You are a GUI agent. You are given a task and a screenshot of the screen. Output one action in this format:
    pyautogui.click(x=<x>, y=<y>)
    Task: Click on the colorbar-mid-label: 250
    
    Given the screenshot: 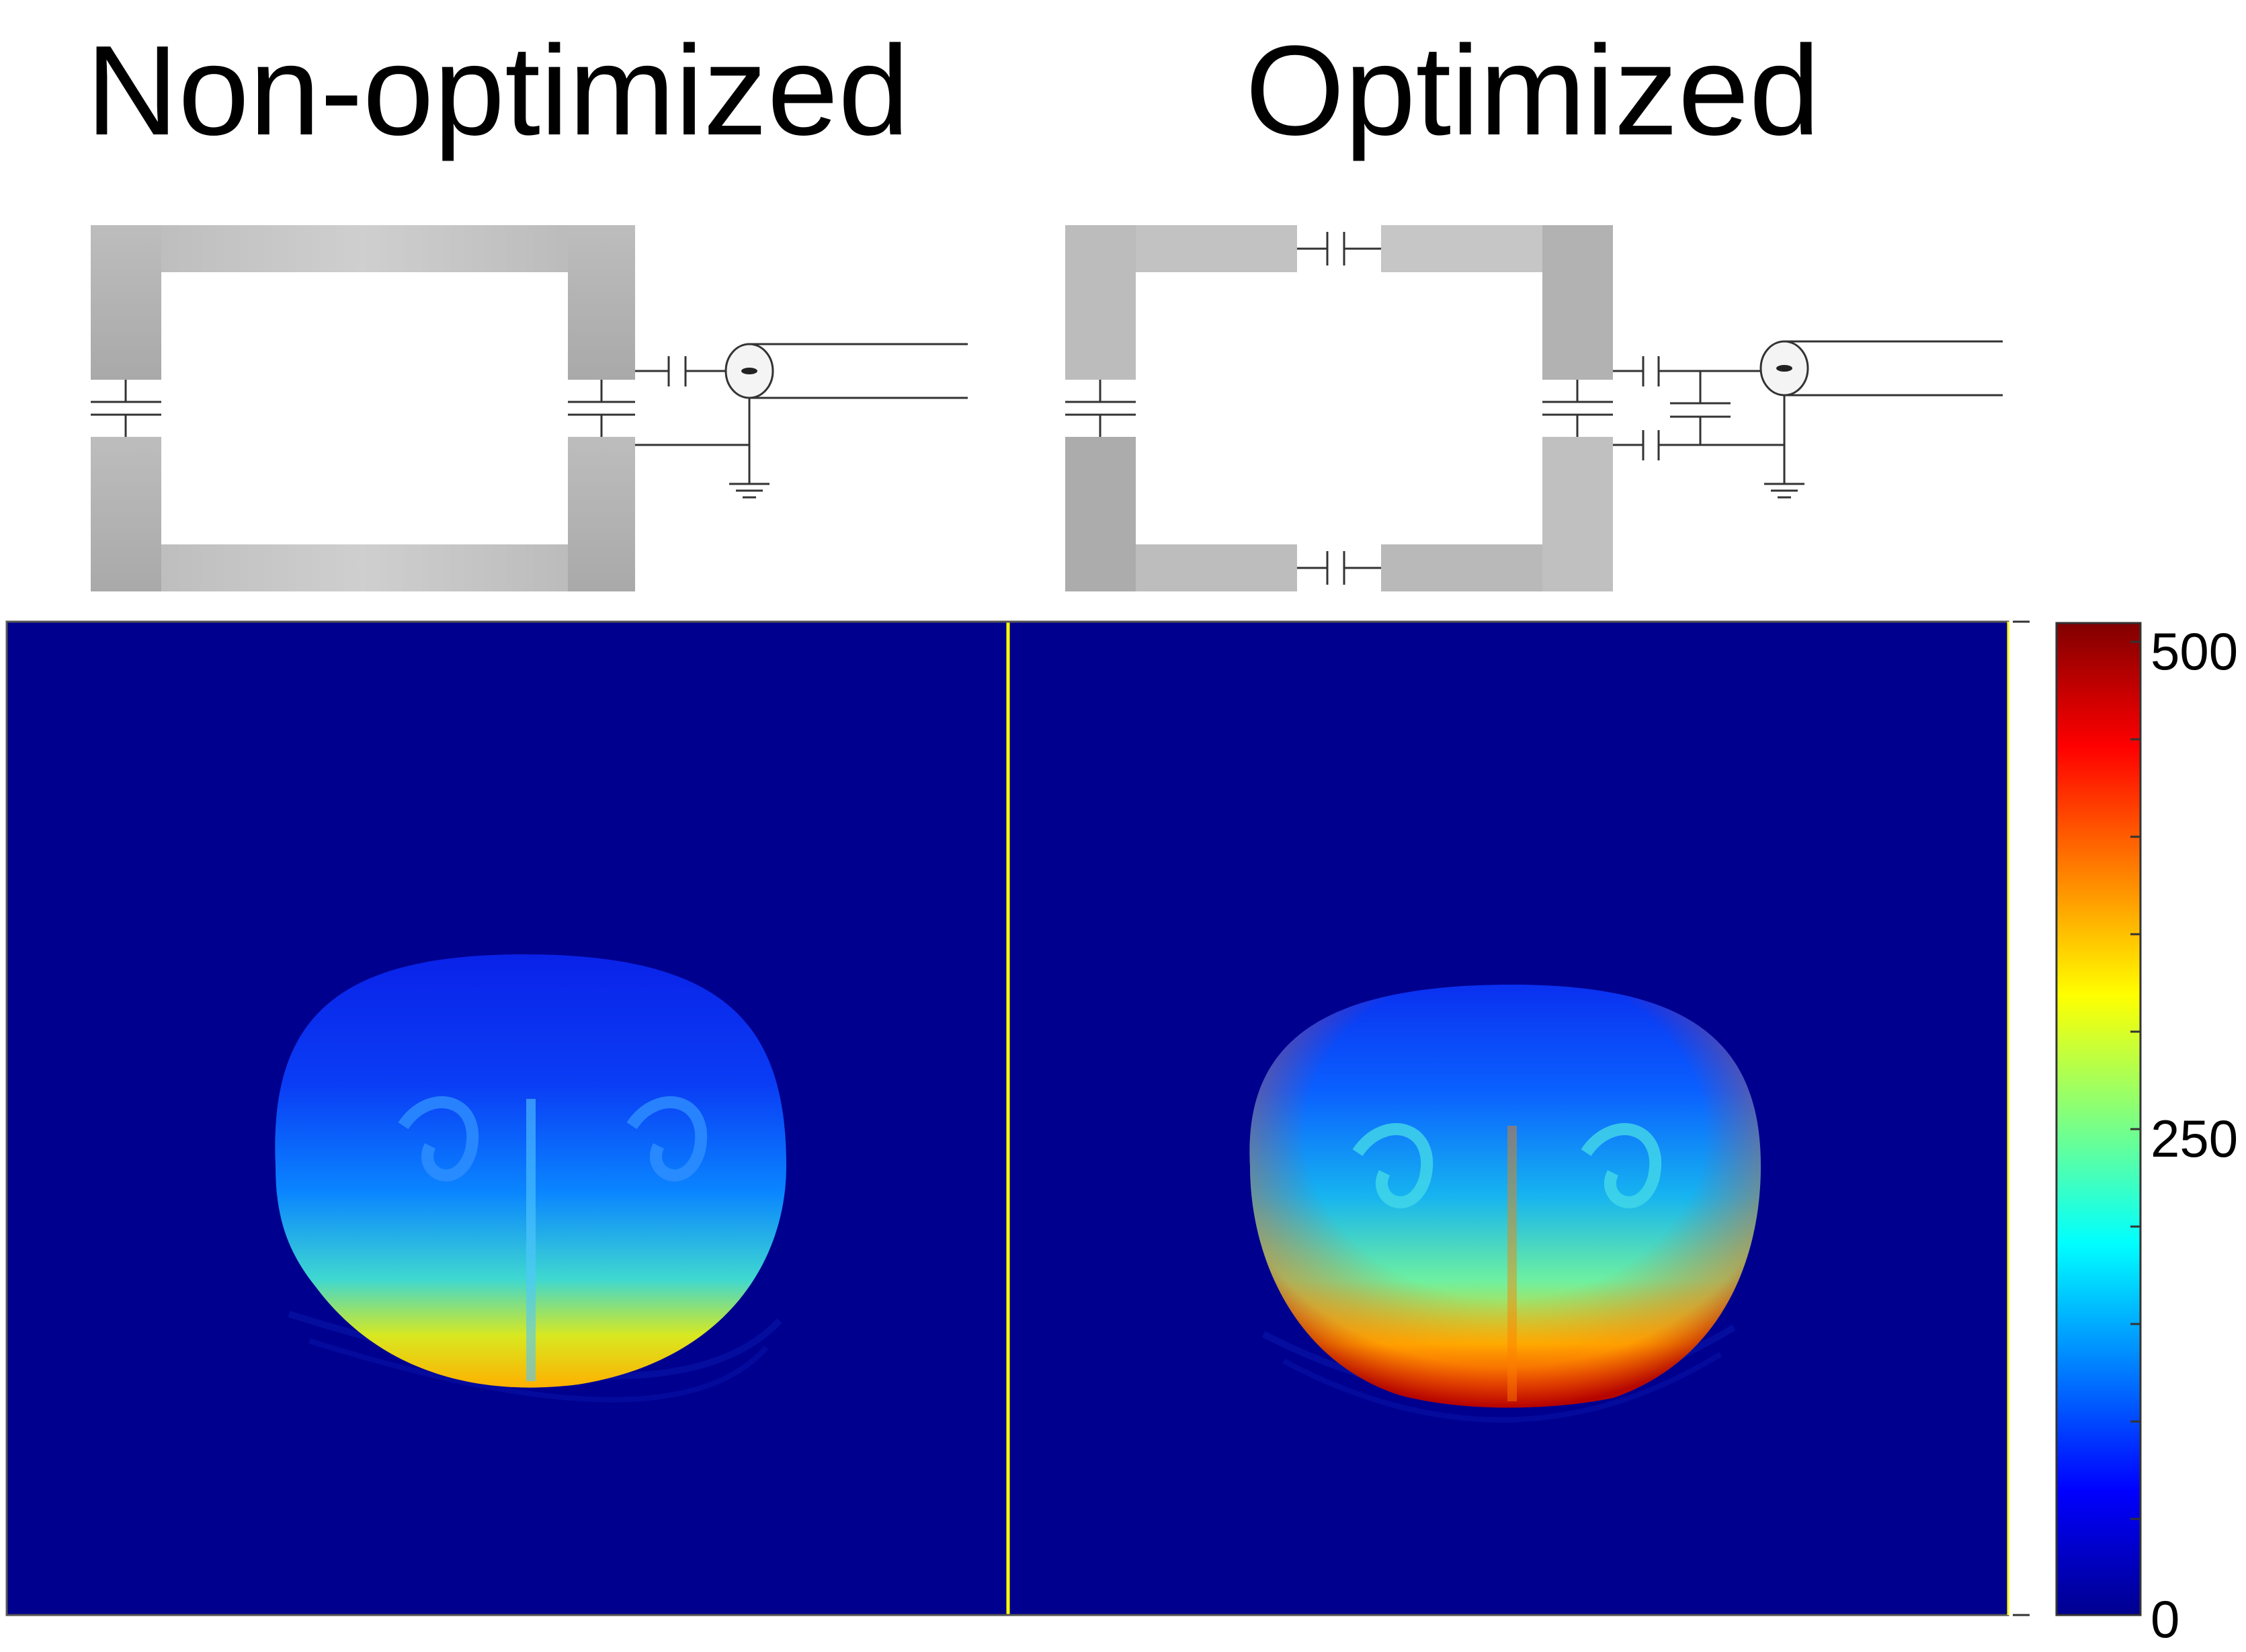 What is the action you would take?
    pyautogui.click(x=2195, y=1138)
    